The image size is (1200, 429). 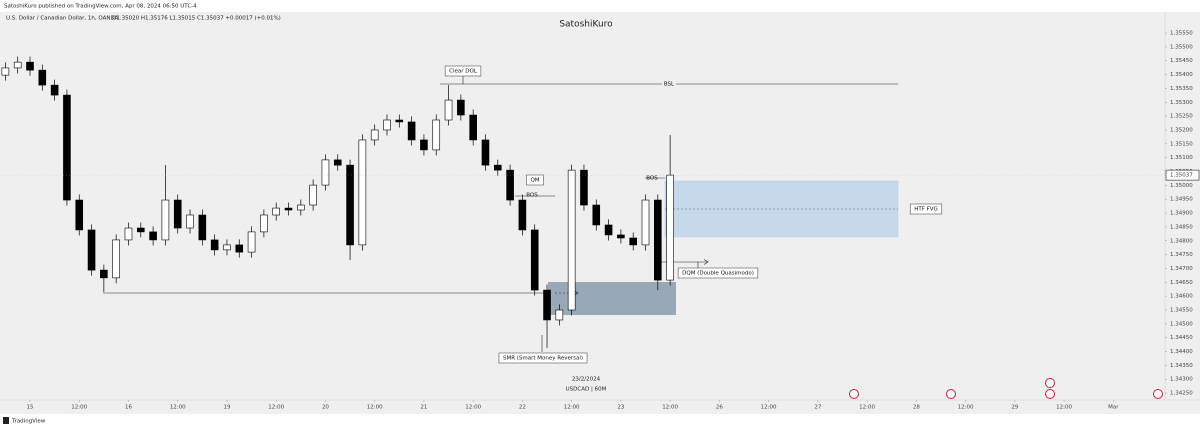 I want to click on y-tick-label: 1.35550, so click(x=1181, y=34).